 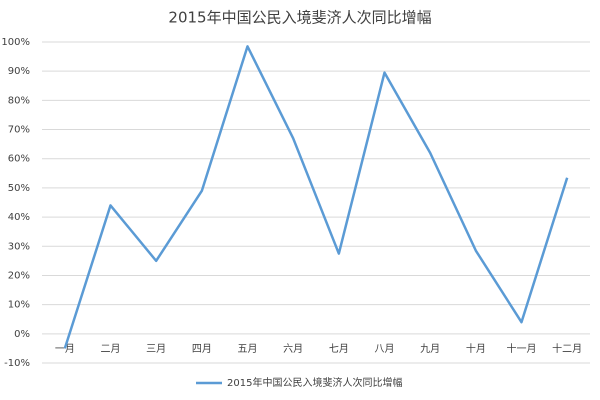 I want to click on x-tick-label: 四月, so click(x=202, y=349).